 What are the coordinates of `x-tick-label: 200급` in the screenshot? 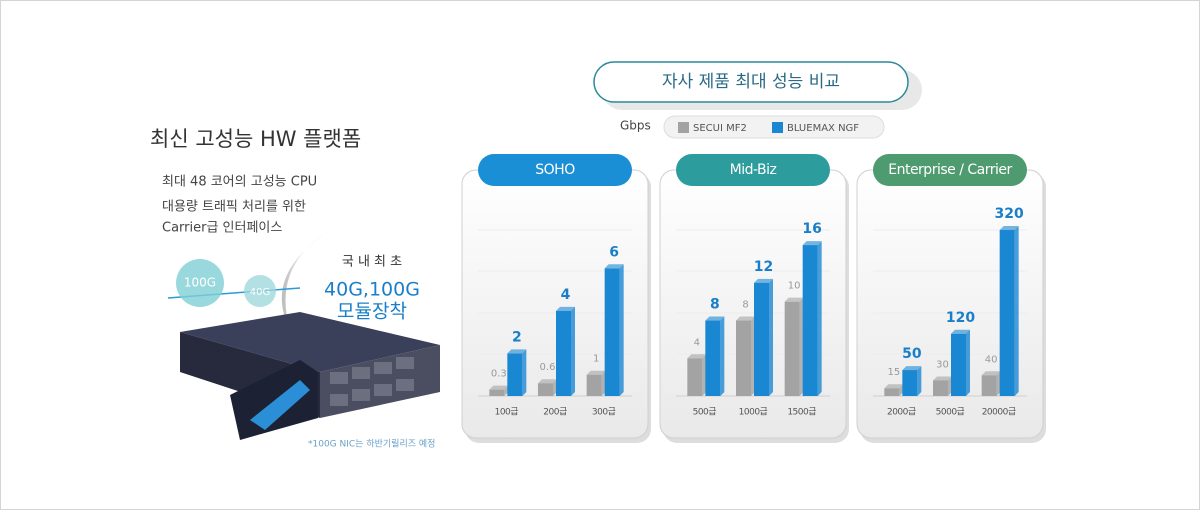 It's located at (555, 412).